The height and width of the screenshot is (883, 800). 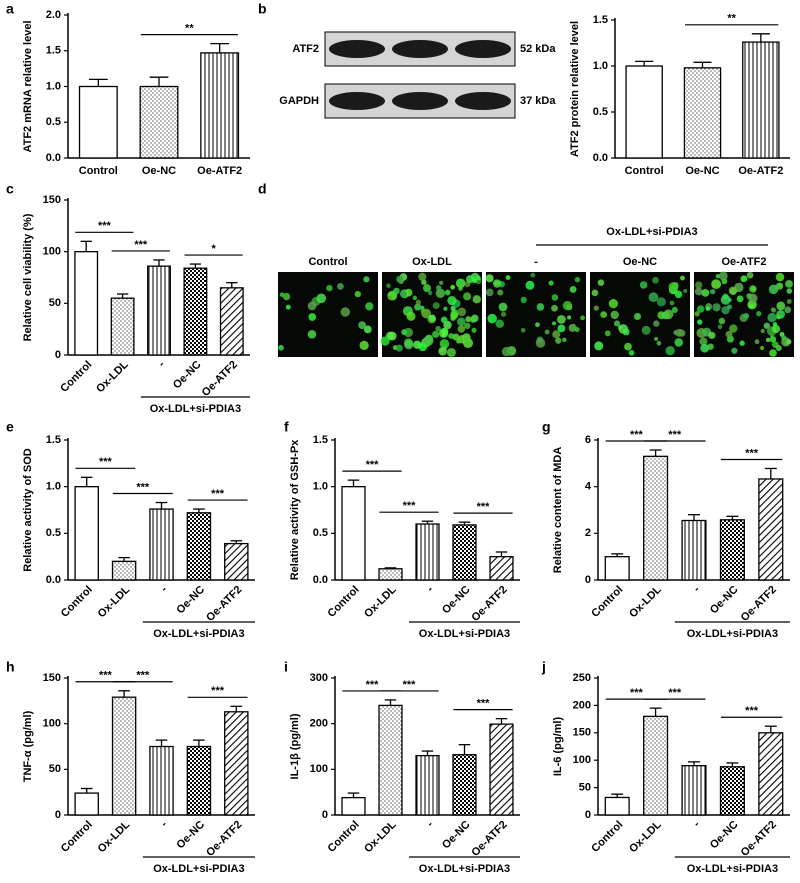 What do you see at coordinates (327, 262) in the screenshot?
I see `image-column-label: Control` at bounding box center [327, 262].